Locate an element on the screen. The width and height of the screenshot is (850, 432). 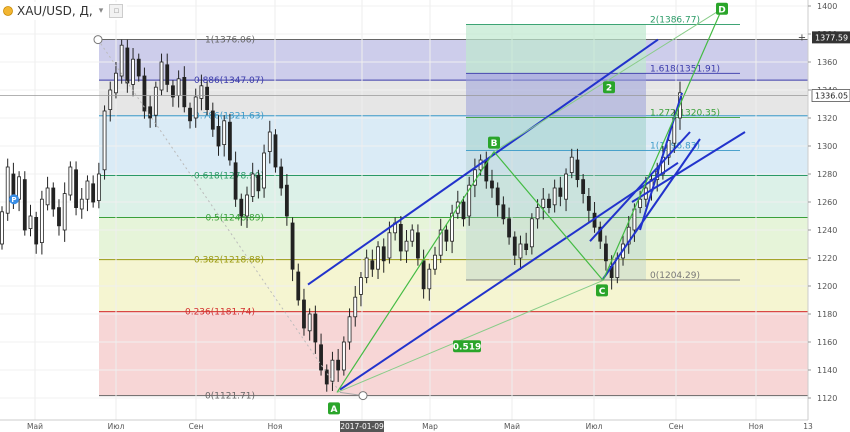
point-a-badge is located at coordinates (334, 408).